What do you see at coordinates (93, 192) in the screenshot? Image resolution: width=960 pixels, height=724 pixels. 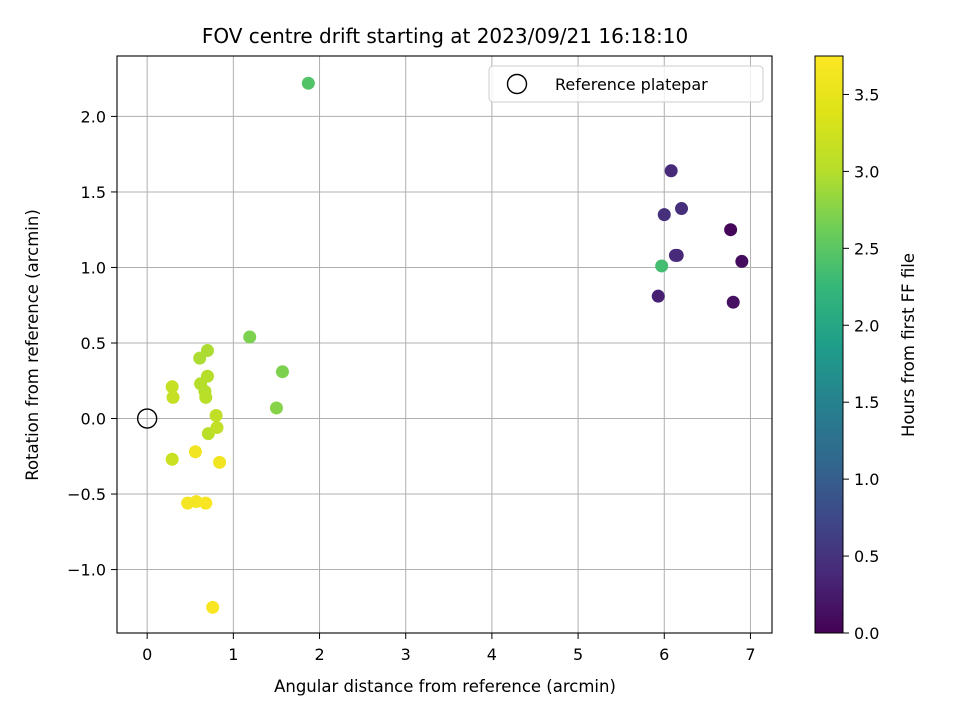 I see `y-tick-label: 1.5` at bounding box center [93, 192].